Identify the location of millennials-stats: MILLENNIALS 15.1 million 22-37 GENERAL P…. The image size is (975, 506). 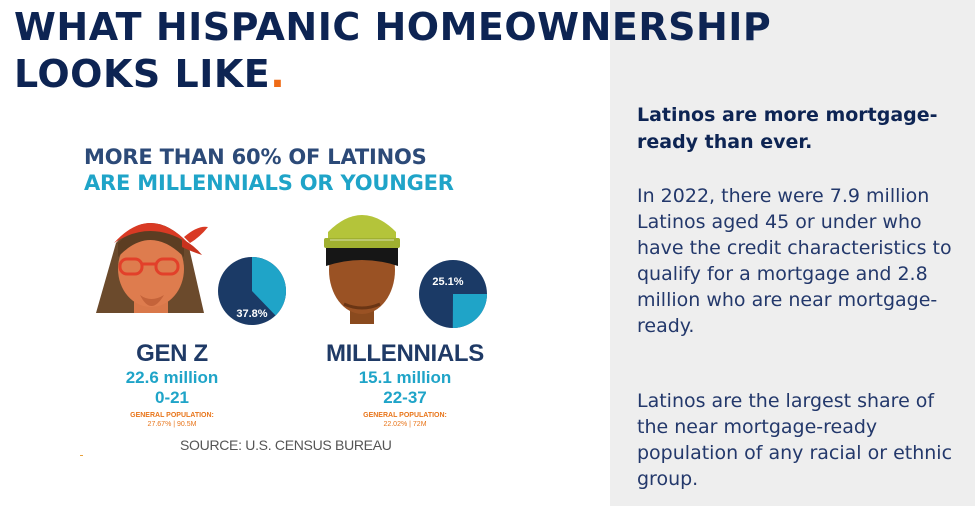
(405, 384).